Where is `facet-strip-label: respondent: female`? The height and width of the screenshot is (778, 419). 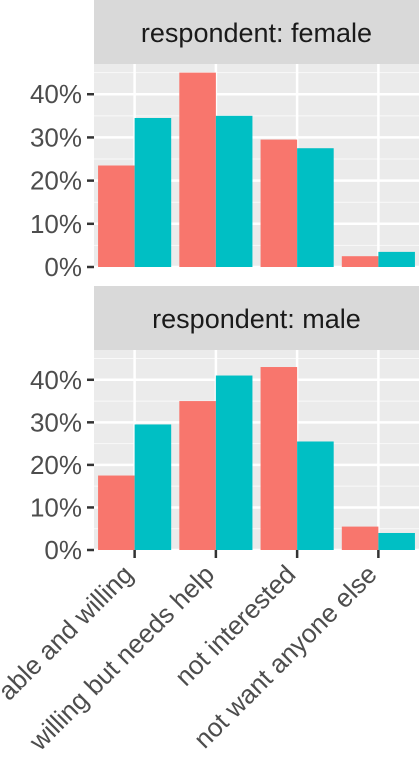
facet-strip-label: respondent: female is located at coordinates (256, 33).